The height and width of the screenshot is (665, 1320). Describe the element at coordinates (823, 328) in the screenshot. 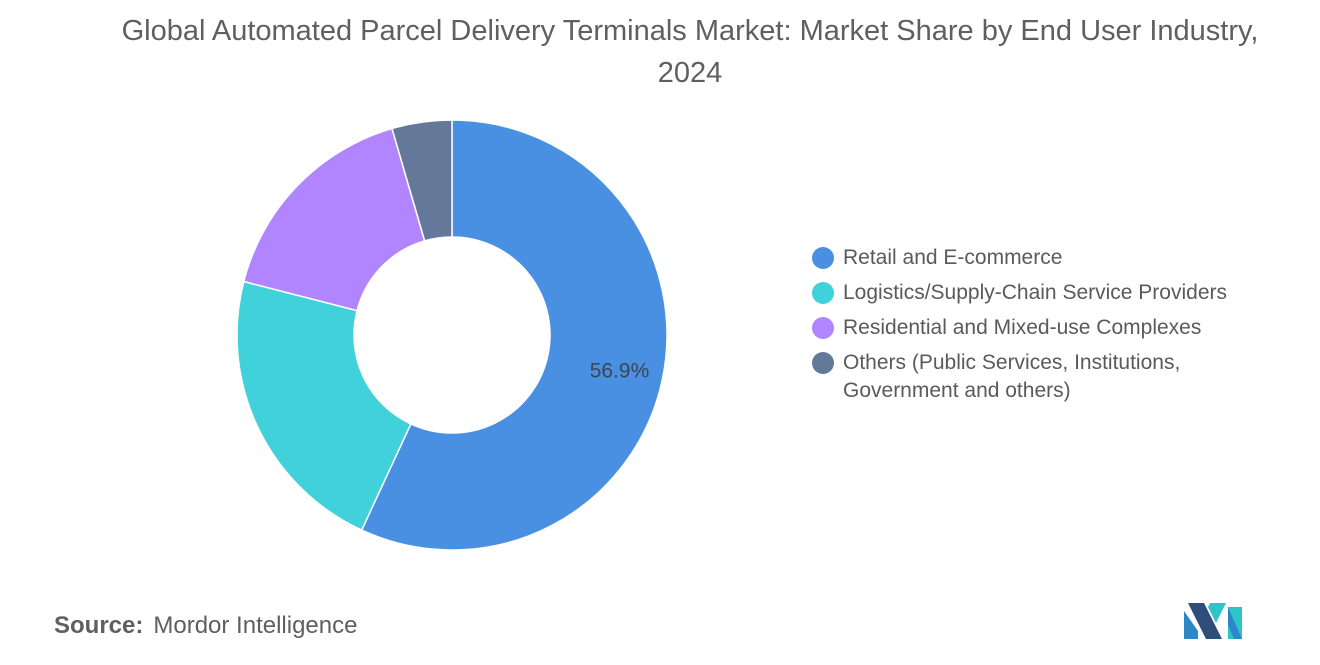

I see `legend-swatch-residential` at that location.